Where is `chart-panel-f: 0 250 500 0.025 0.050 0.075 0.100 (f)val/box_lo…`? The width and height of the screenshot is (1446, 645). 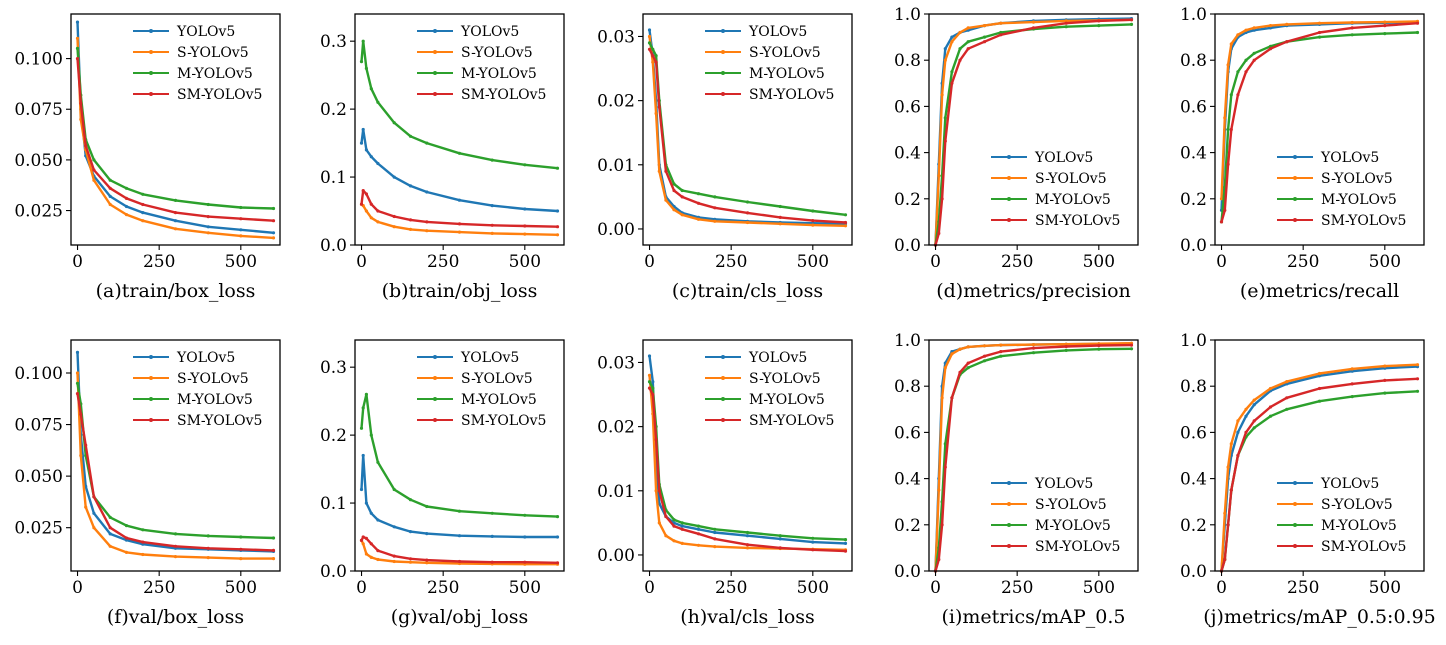 chart-panel-f: 0 250 500 0.025 0.050 0.075 0.100 (f)val/box_lo… is located at coordinates (147, 483).